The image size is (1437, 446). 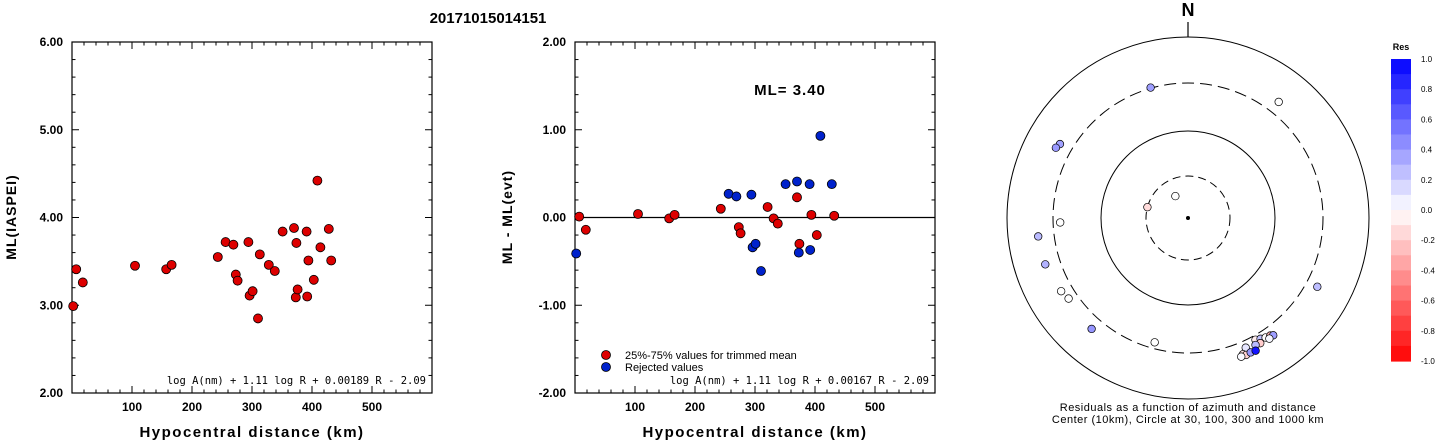 I want to click on station-points, so click(x=1178, y=222).